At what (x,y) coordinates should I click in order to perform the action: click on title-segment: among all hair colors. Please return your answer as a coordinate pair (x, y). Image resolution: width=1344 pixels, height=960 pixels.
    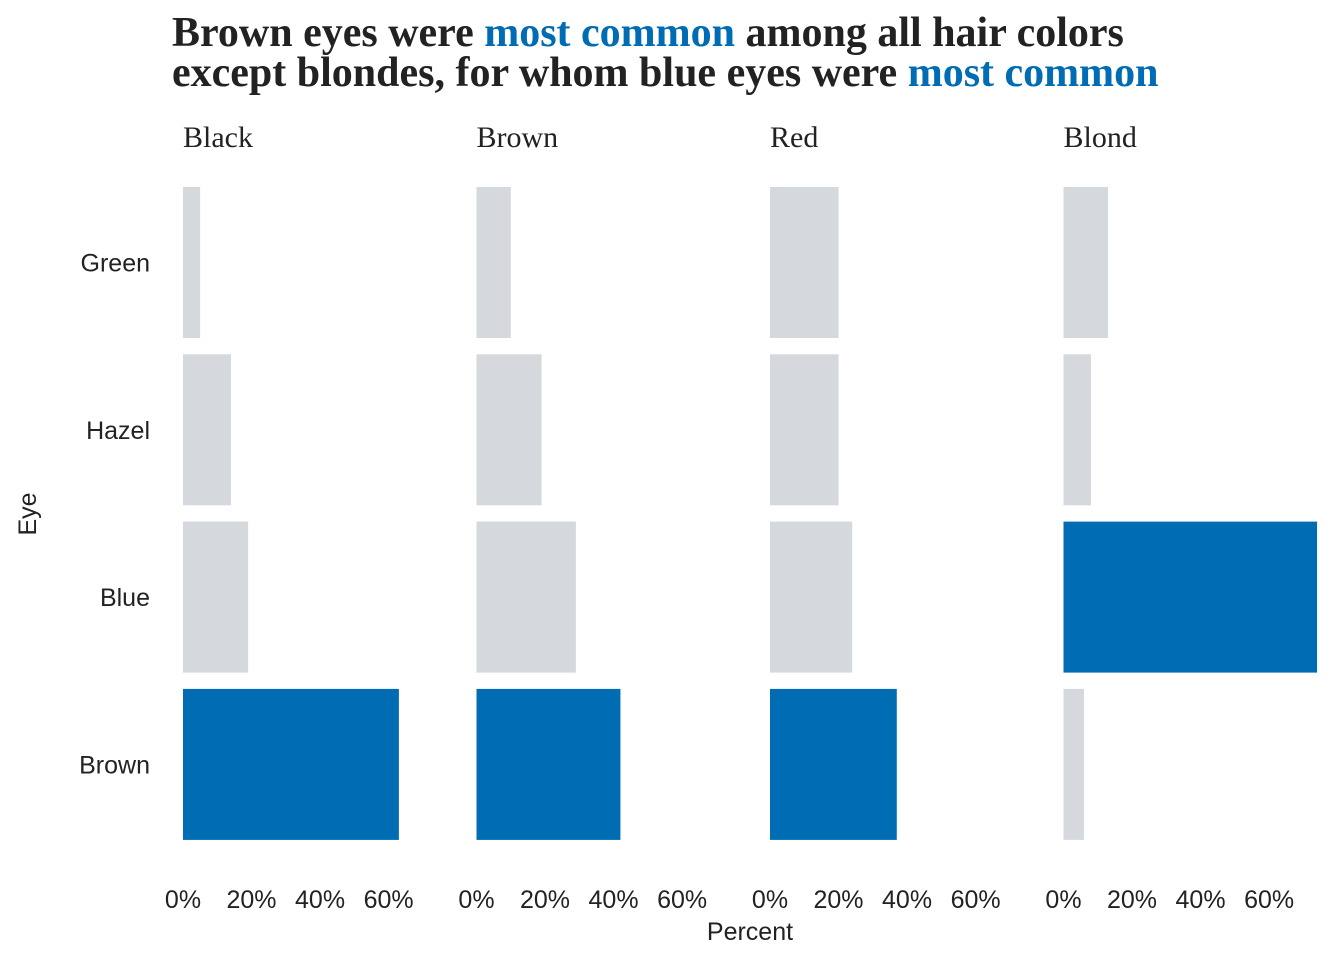
    Looking at the image, I should click on (929, 33).